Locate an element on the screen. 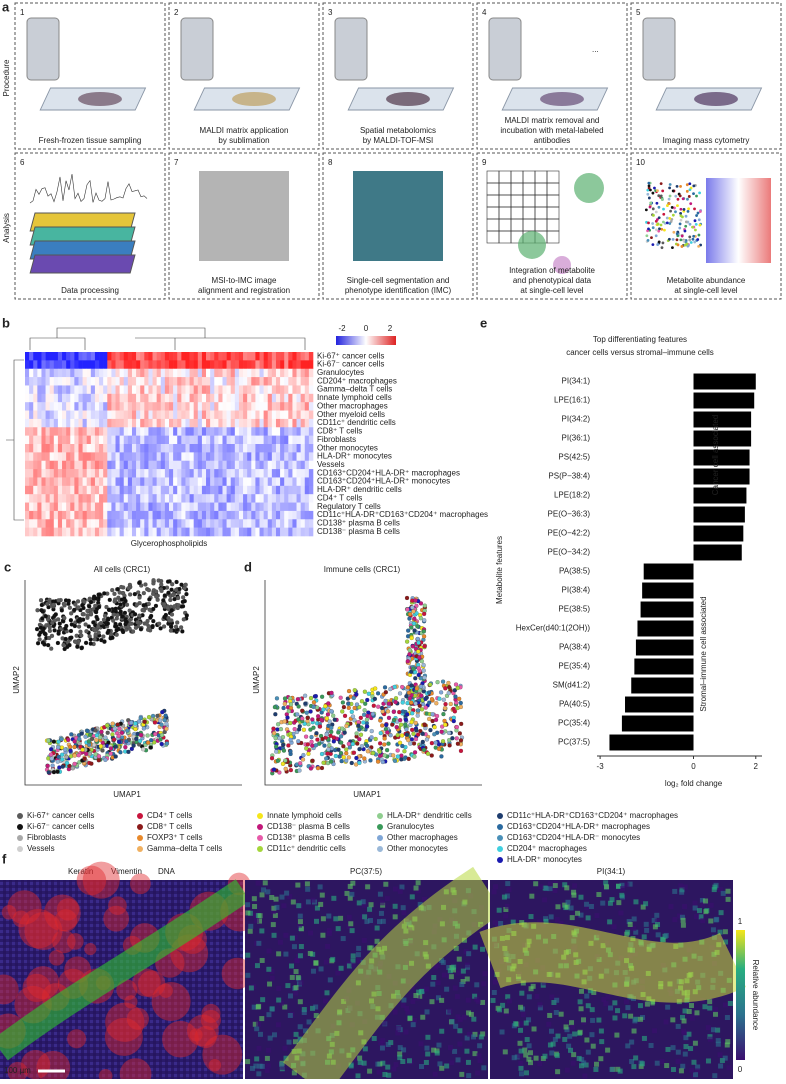  step-number: 9 is located at coordinates (484, 162).